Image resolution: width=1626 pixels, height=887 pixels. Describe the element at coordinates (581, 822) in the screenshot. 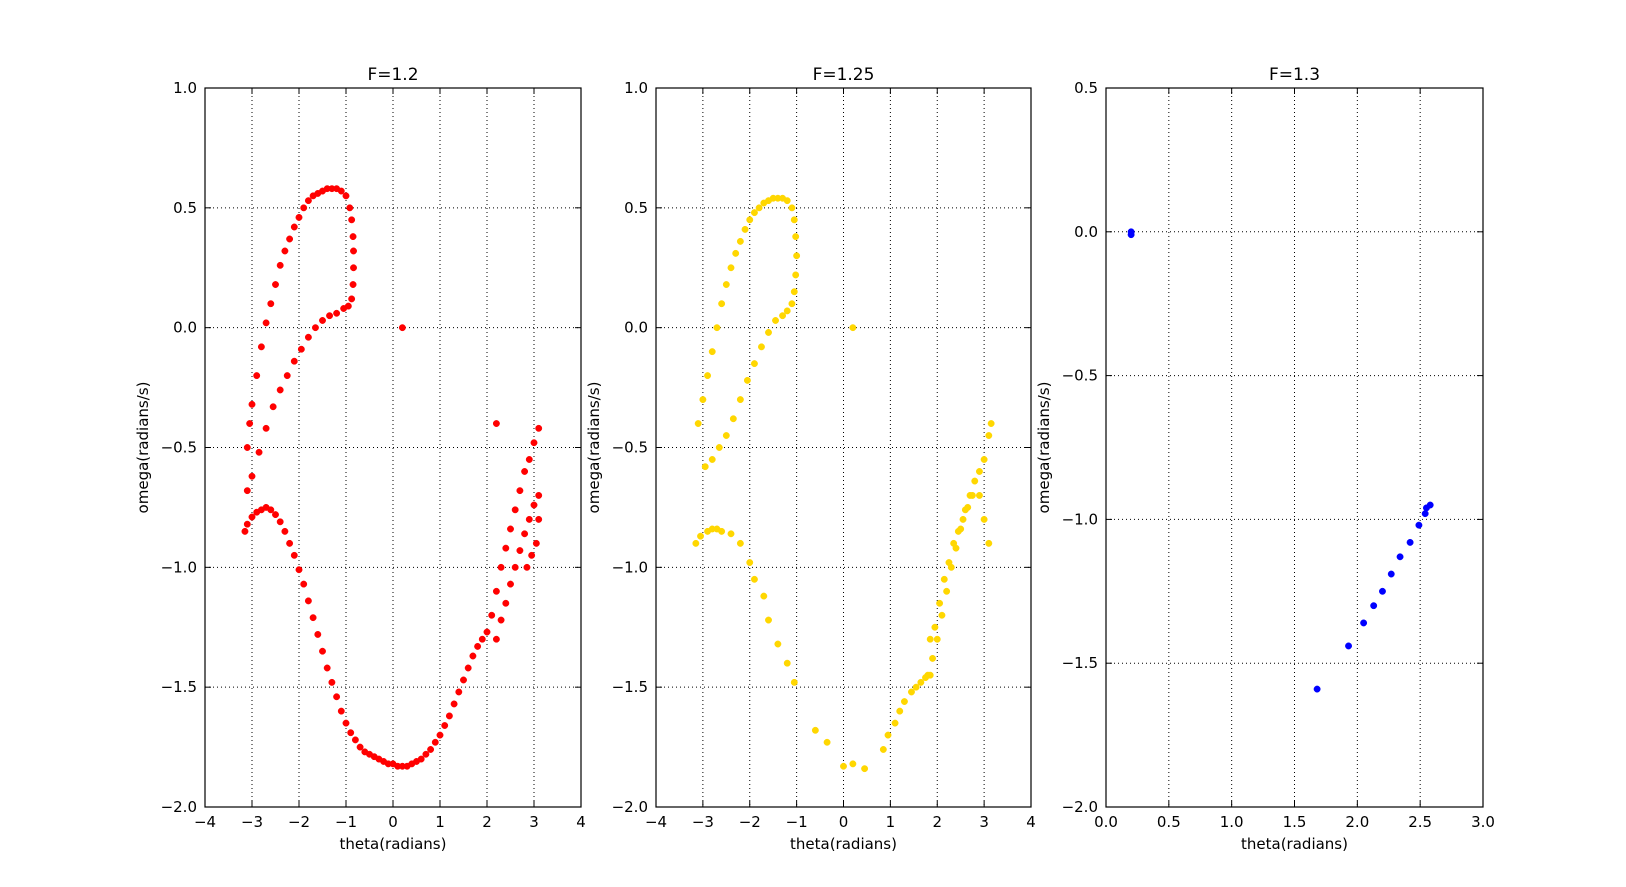

I see `x-tick-label: 4` at that location.